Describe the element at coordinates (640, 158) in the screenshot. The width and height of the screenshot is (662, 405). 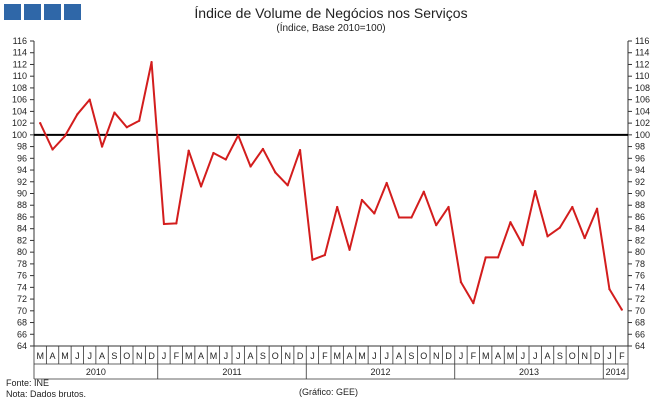
I see `y-tick-label-right: 96` at that location.